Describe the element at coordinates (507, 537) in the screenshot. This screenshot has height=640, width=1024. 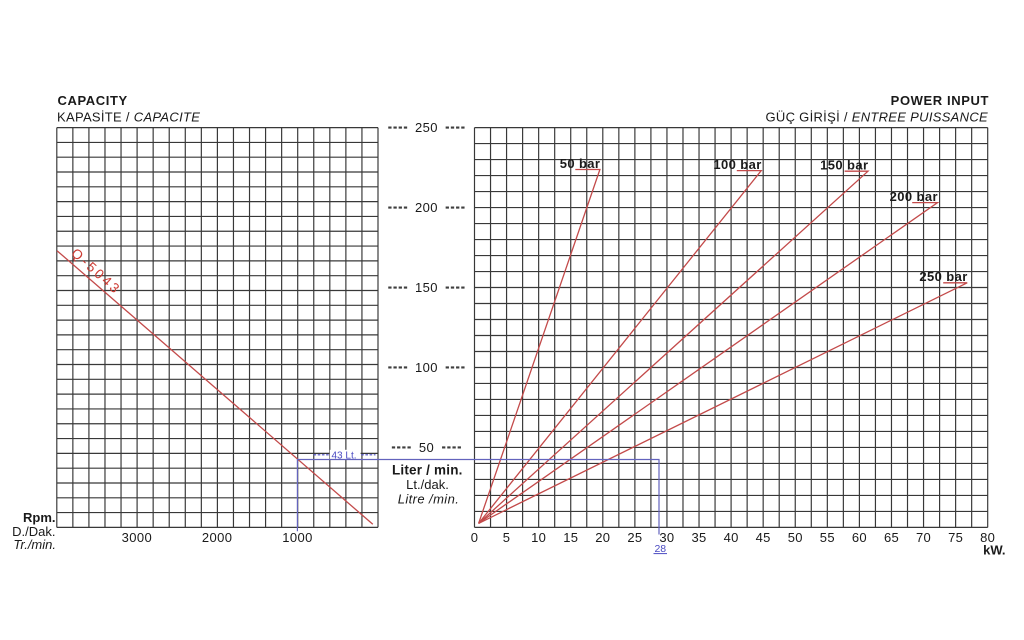
I see `svg-text: 5` at that location.